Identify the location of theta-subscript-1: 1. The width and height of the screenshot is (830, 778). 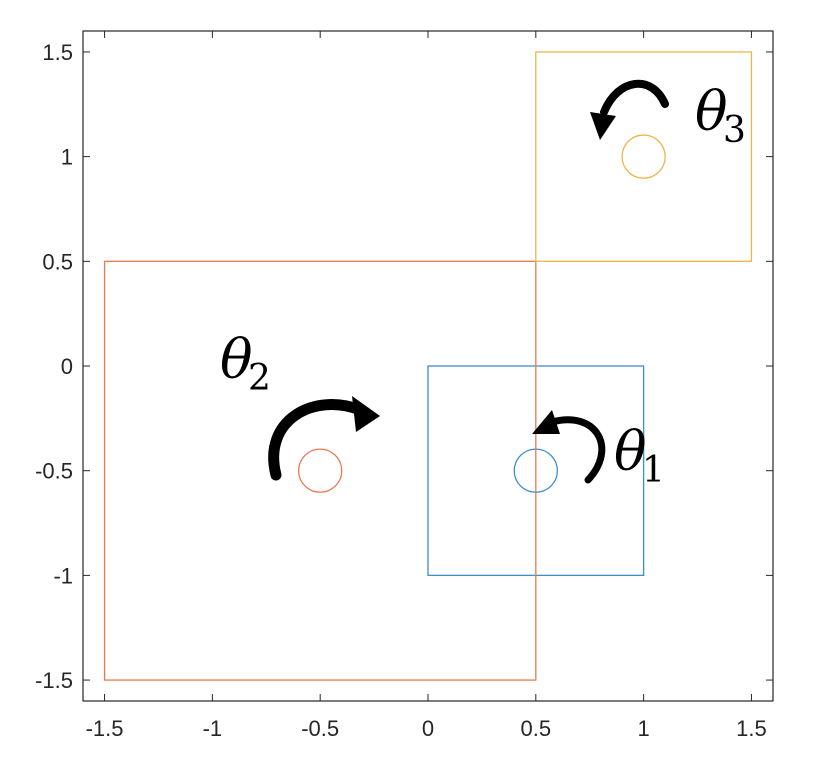
(653, 470).